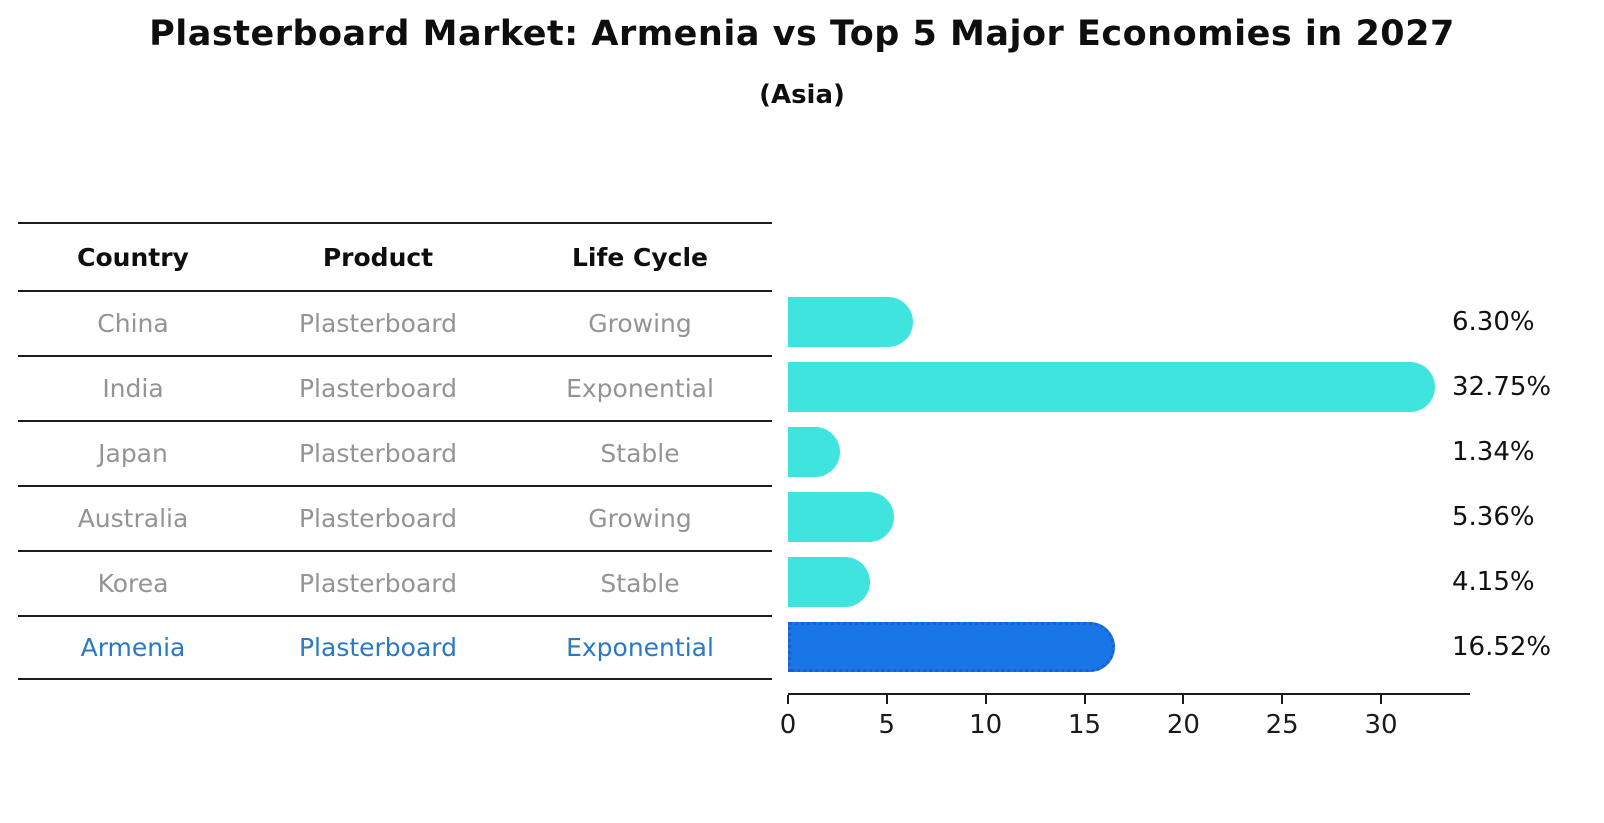  I want to click on table-row: India Plasterboard Exponential, so click(395, 387).